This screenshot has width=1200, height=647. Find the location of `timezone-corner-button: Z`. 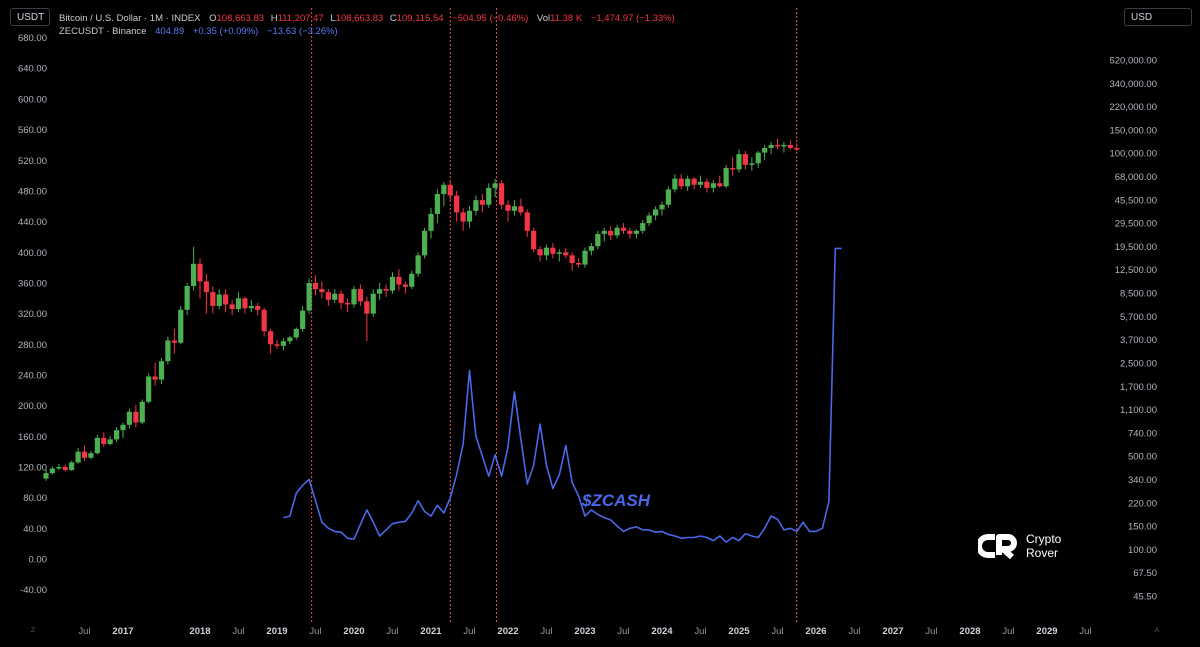

timezone-corner-button: Z is located at coordinates (33, 631).